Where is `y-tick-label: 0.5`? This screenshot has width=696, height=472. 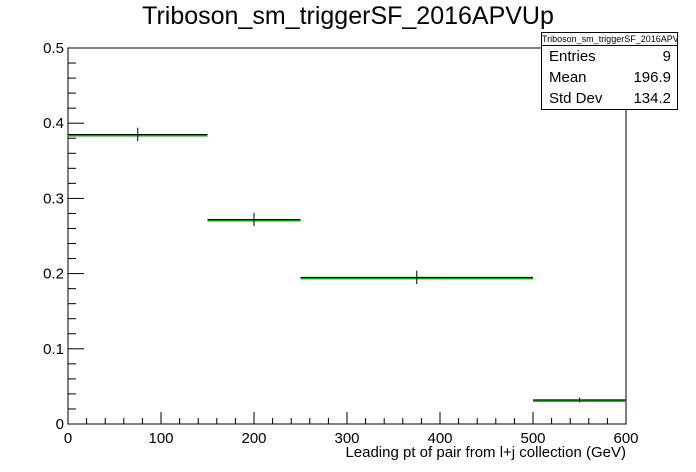 y-tick-label: 0.5 is located at coordinates (53, 48).